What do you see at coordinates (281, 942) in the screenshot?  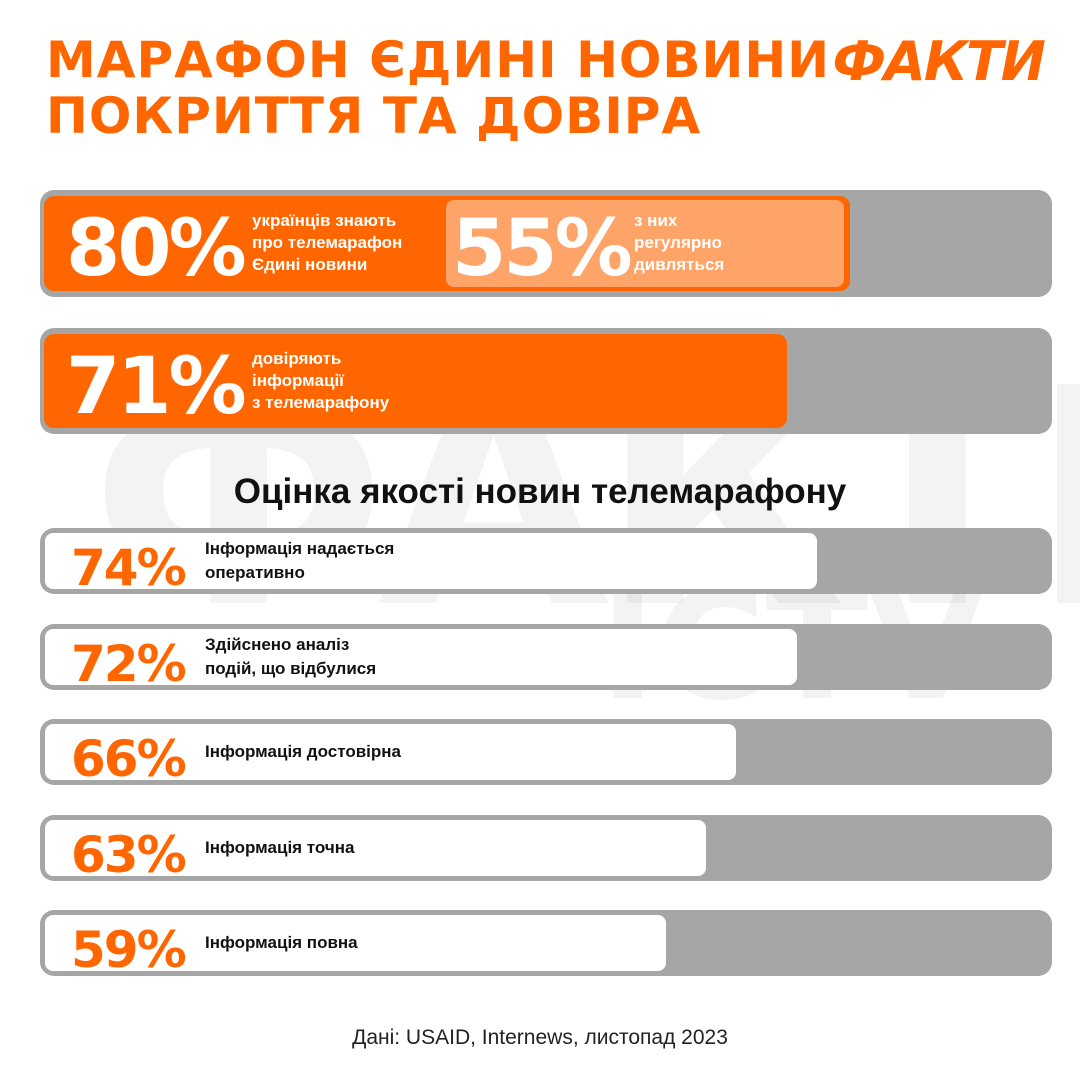 I see `quality-label: Інформація повна` at bounding box center [281, 942].